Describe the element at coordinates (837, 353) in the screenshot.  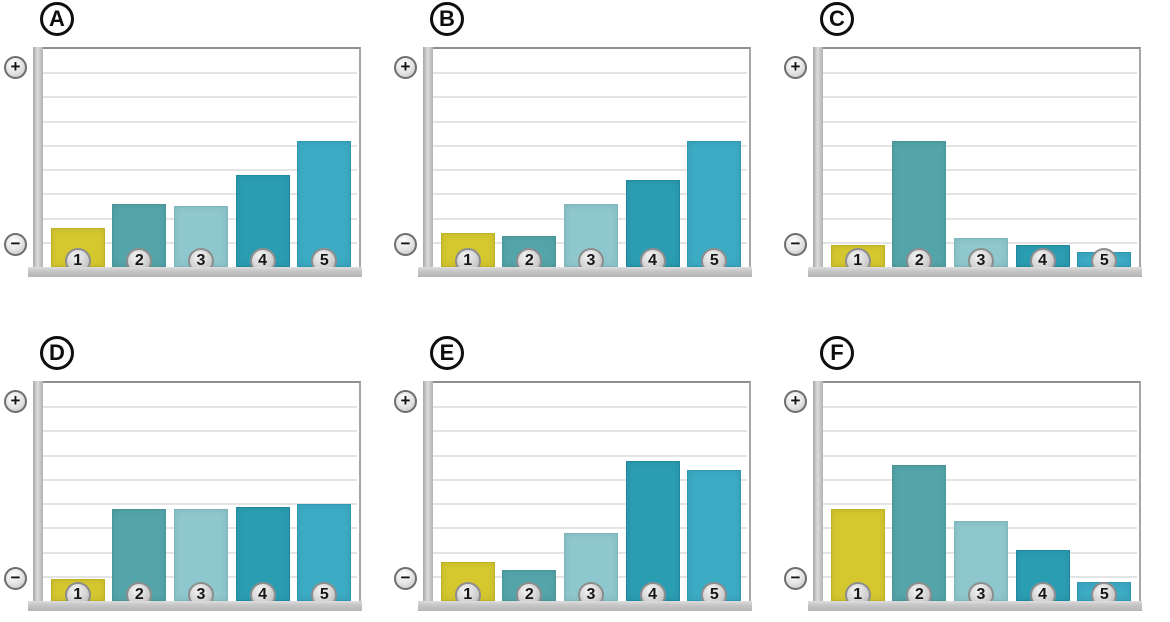
I see `panel-letter-badge: F` at that location.